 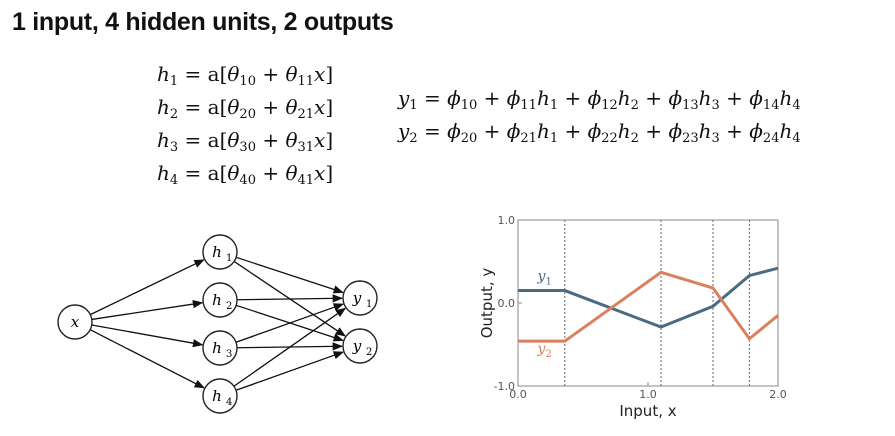 What do you see at coordinates (174, 114) in the screenshot?
I see `eq-lhs-sub: 2` at bounding box center [174, 114].